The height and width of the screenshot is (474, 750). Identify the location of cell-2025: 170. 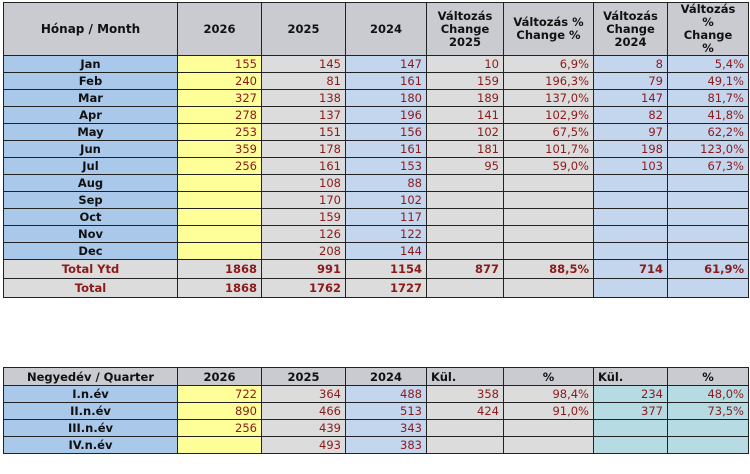
(303, 200).